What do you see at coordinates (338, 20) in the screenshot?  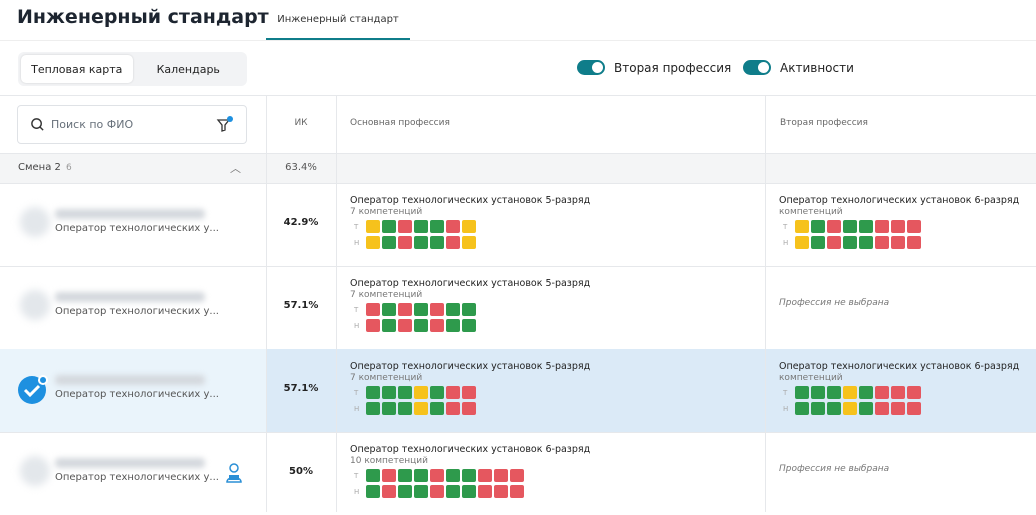 I see `tab-engineering-standard: Инженерный стандарт` at bounding box center [338, 20].